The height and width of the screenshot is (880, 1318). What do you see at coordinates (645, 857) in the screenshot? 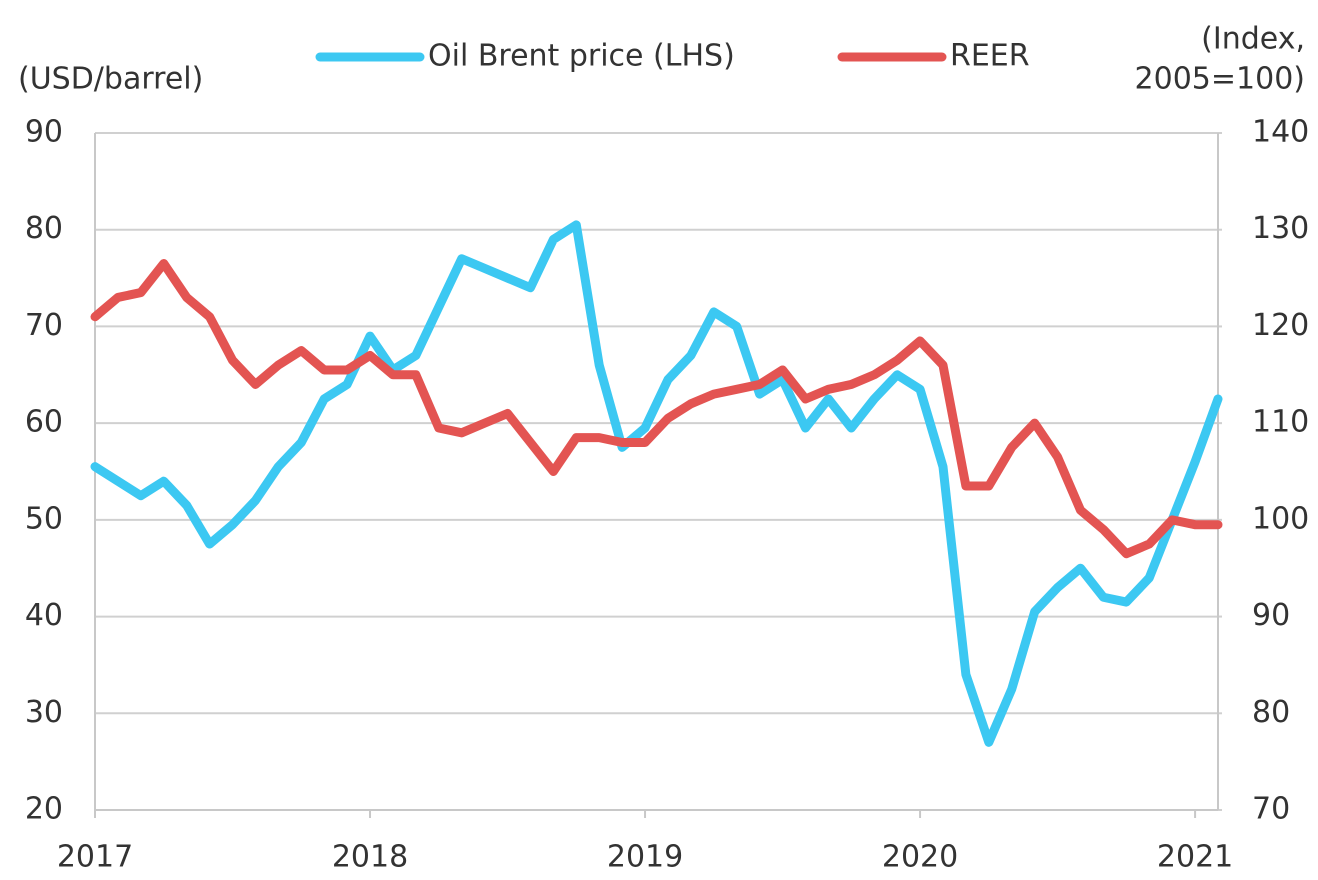
I see `x-tick-label: 2019` at bounding box center [645, 857].